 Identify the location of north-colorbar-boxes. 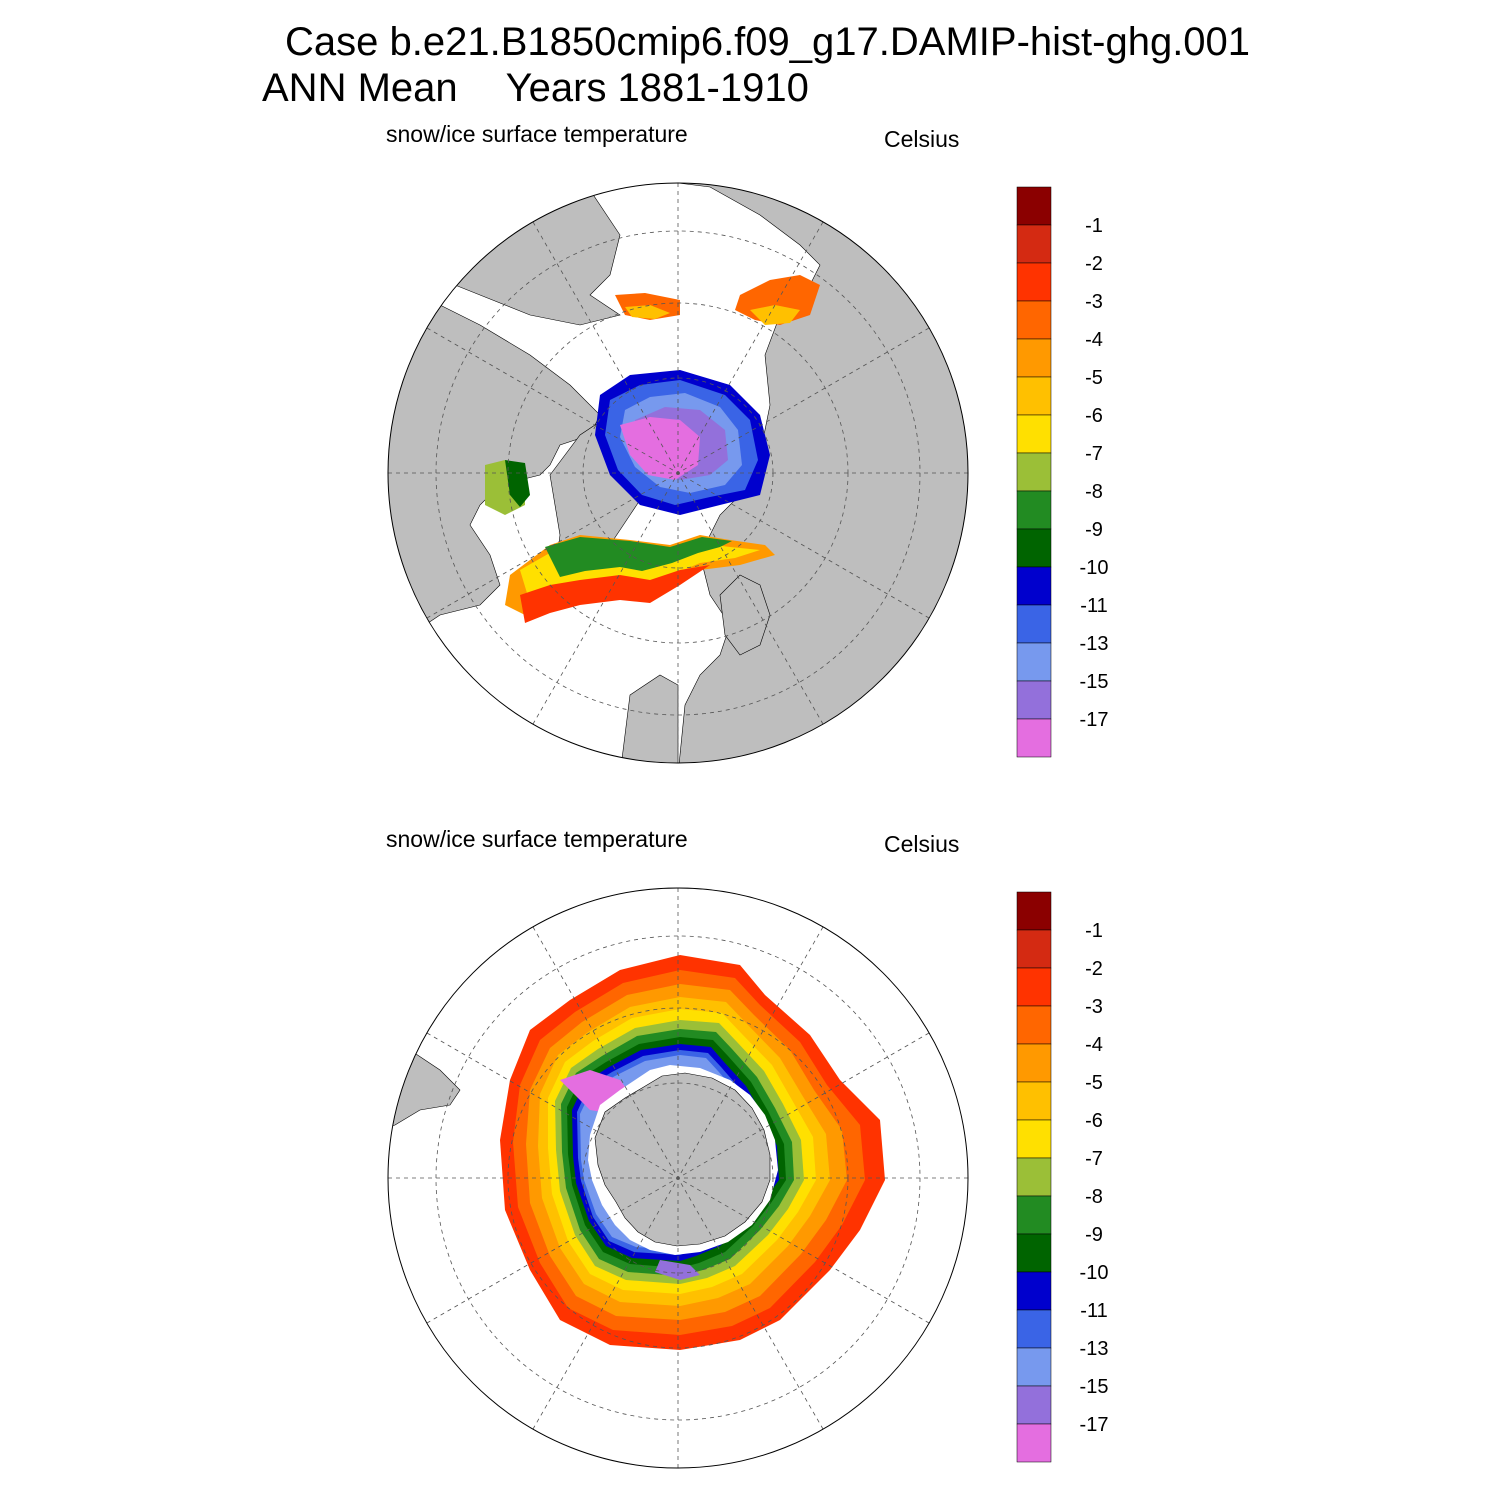
(1034, 472).